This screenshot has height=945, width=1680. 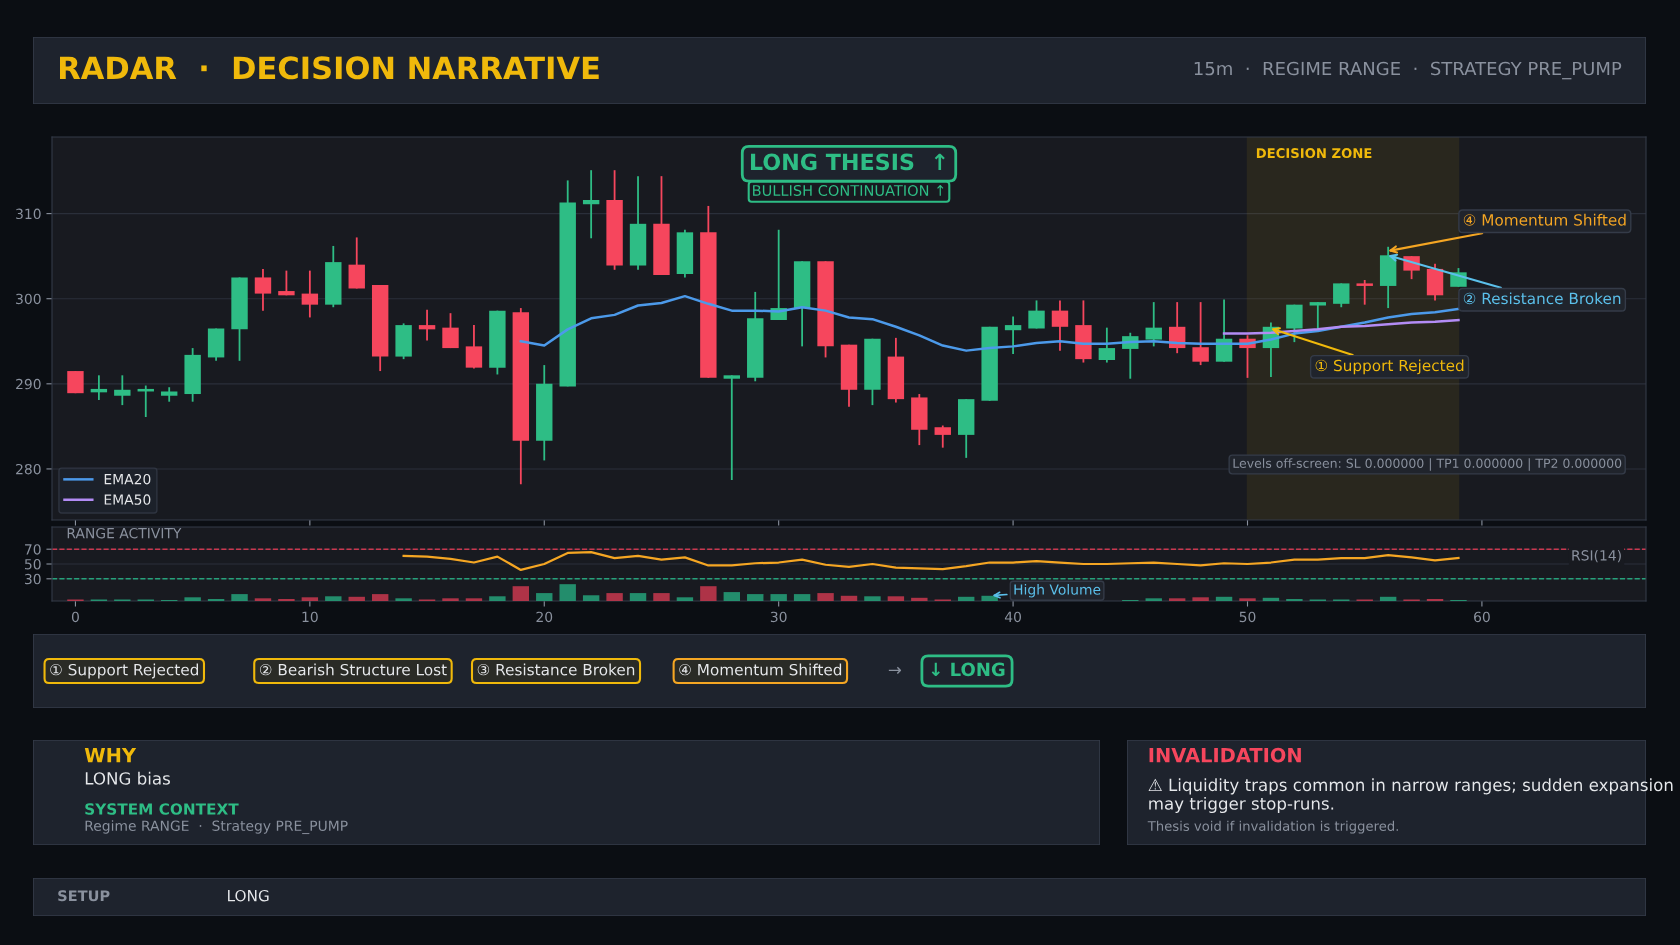 What do you see at coordinates (162, 809) in the screenshot?
I see `text: SYSTEM CONTEXT` at bounding box center [162, 809].